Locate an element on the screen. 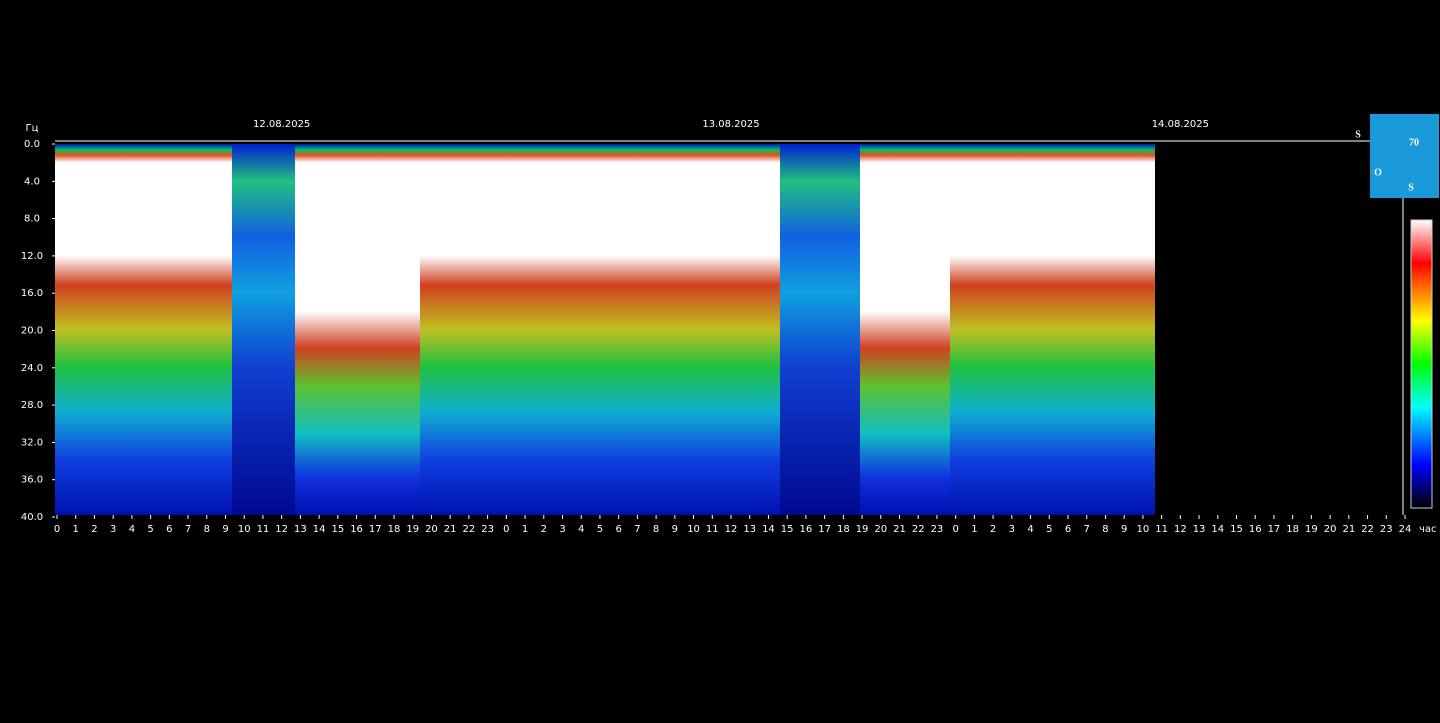  x-tick-label: 12 is located at coordinates (731, 529).